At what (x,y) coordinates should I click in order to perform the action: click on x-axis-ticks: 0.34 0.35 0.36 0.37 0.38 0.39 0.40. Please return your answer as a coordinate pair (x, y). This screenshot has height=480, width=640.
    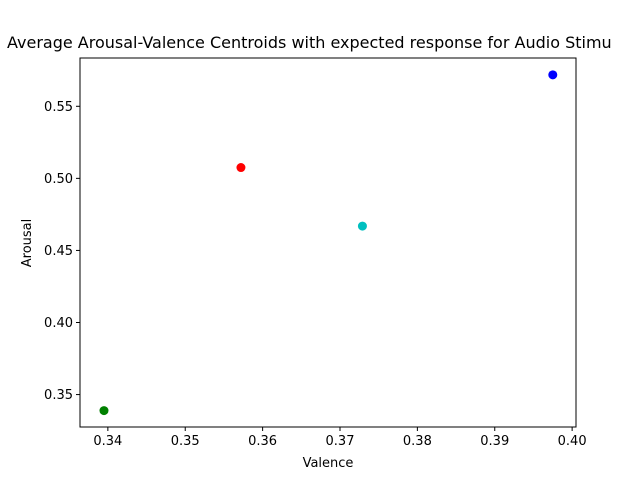
    Looking at the image, I should click on (340, 438).